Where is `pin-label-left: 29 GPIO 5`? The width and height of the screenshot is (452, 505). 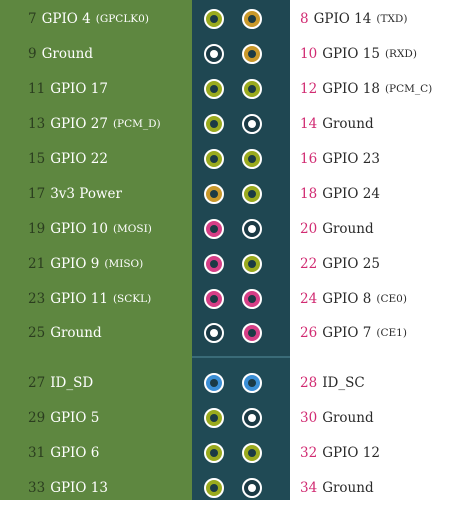
pin-label-left: 29 GPIO 5 is located at coordinates (96, 418).